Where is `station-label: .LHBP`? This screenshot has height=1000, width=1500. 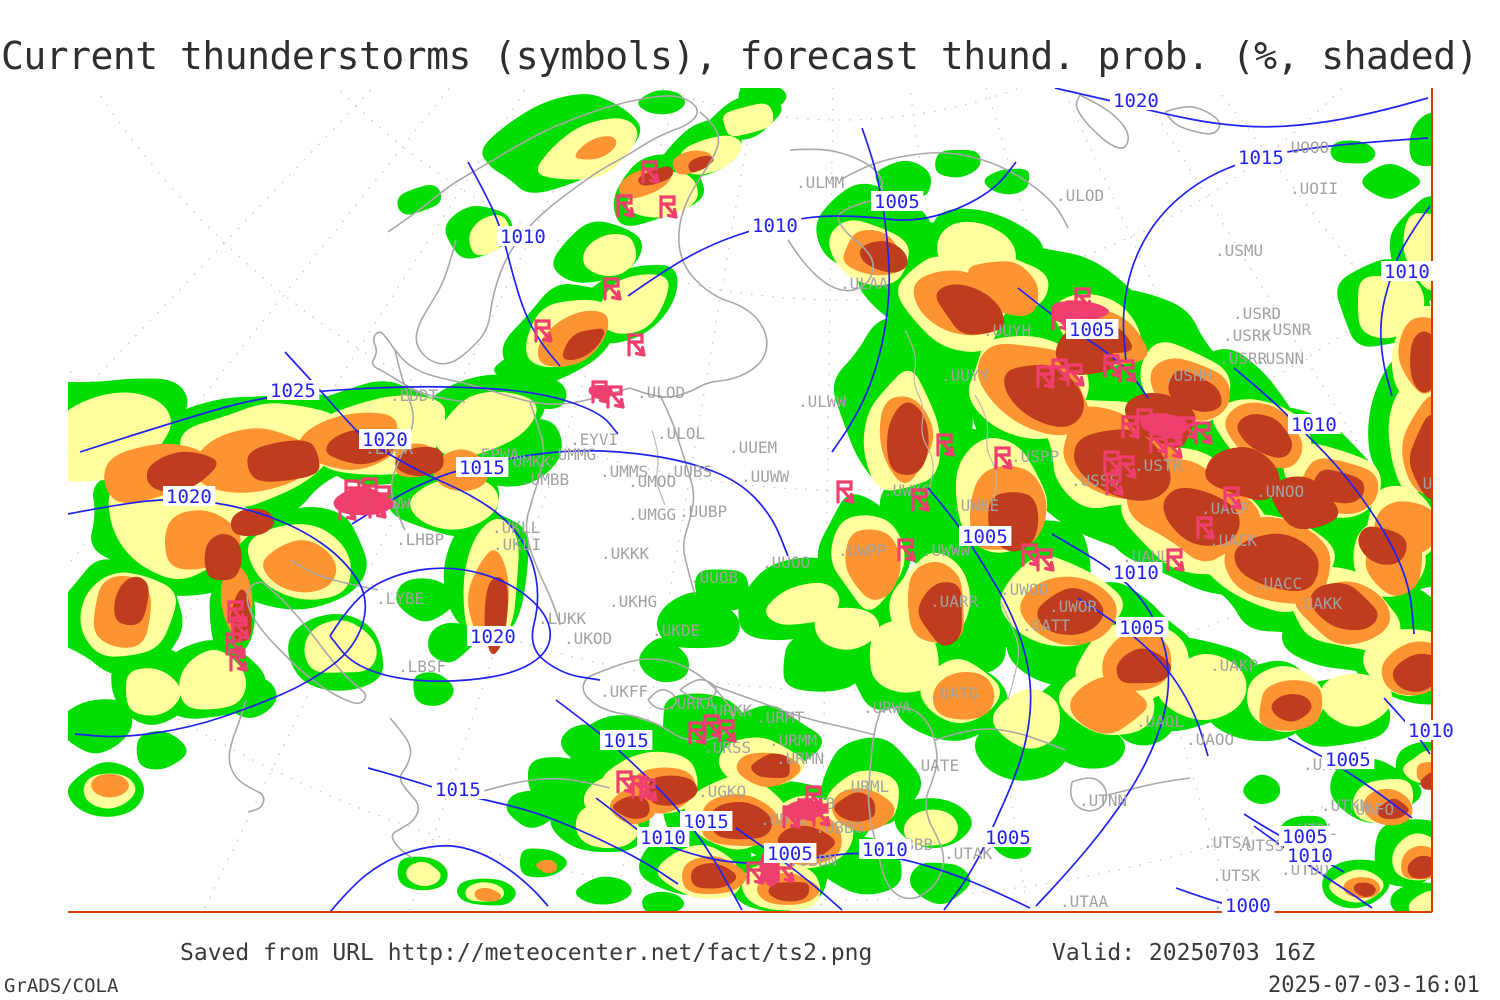
station-label: .LHBP is located at coordinates (420, 539).